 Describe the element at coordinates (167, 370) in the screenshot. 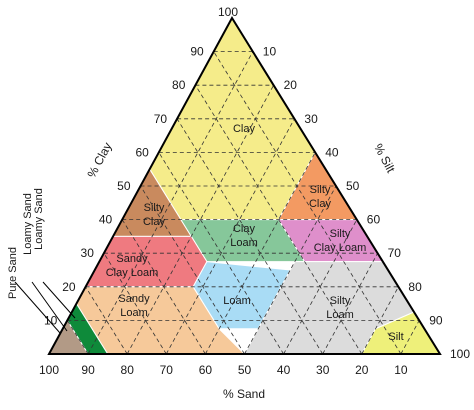

I see `sand-tick-70: 70` at that location.